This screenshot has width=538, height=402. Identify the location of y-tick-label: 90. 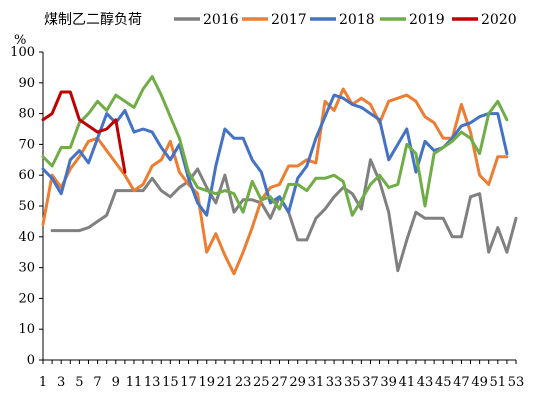
(26, 83).